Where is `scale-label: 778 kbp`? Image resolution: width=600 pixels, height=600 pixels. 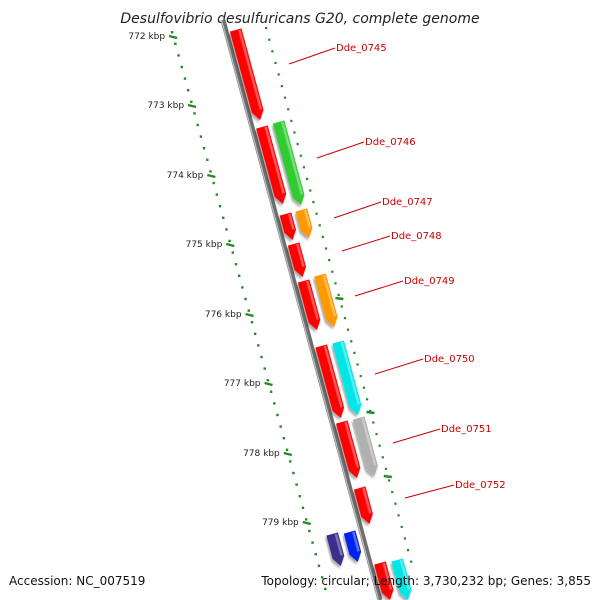 scale-label: 778 kbp is located at coordinates (261, 454).